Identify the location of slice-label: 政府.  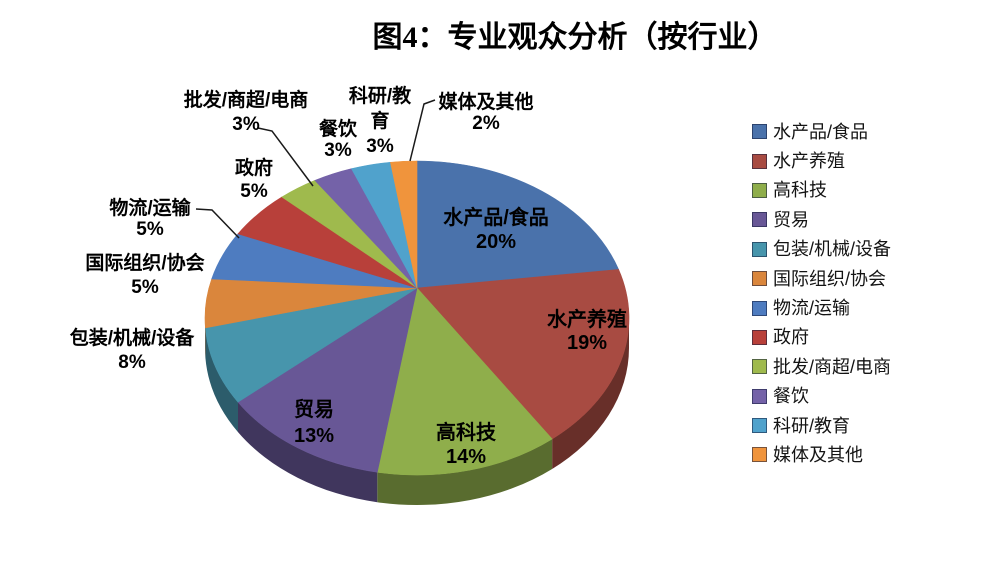
(254, 167).